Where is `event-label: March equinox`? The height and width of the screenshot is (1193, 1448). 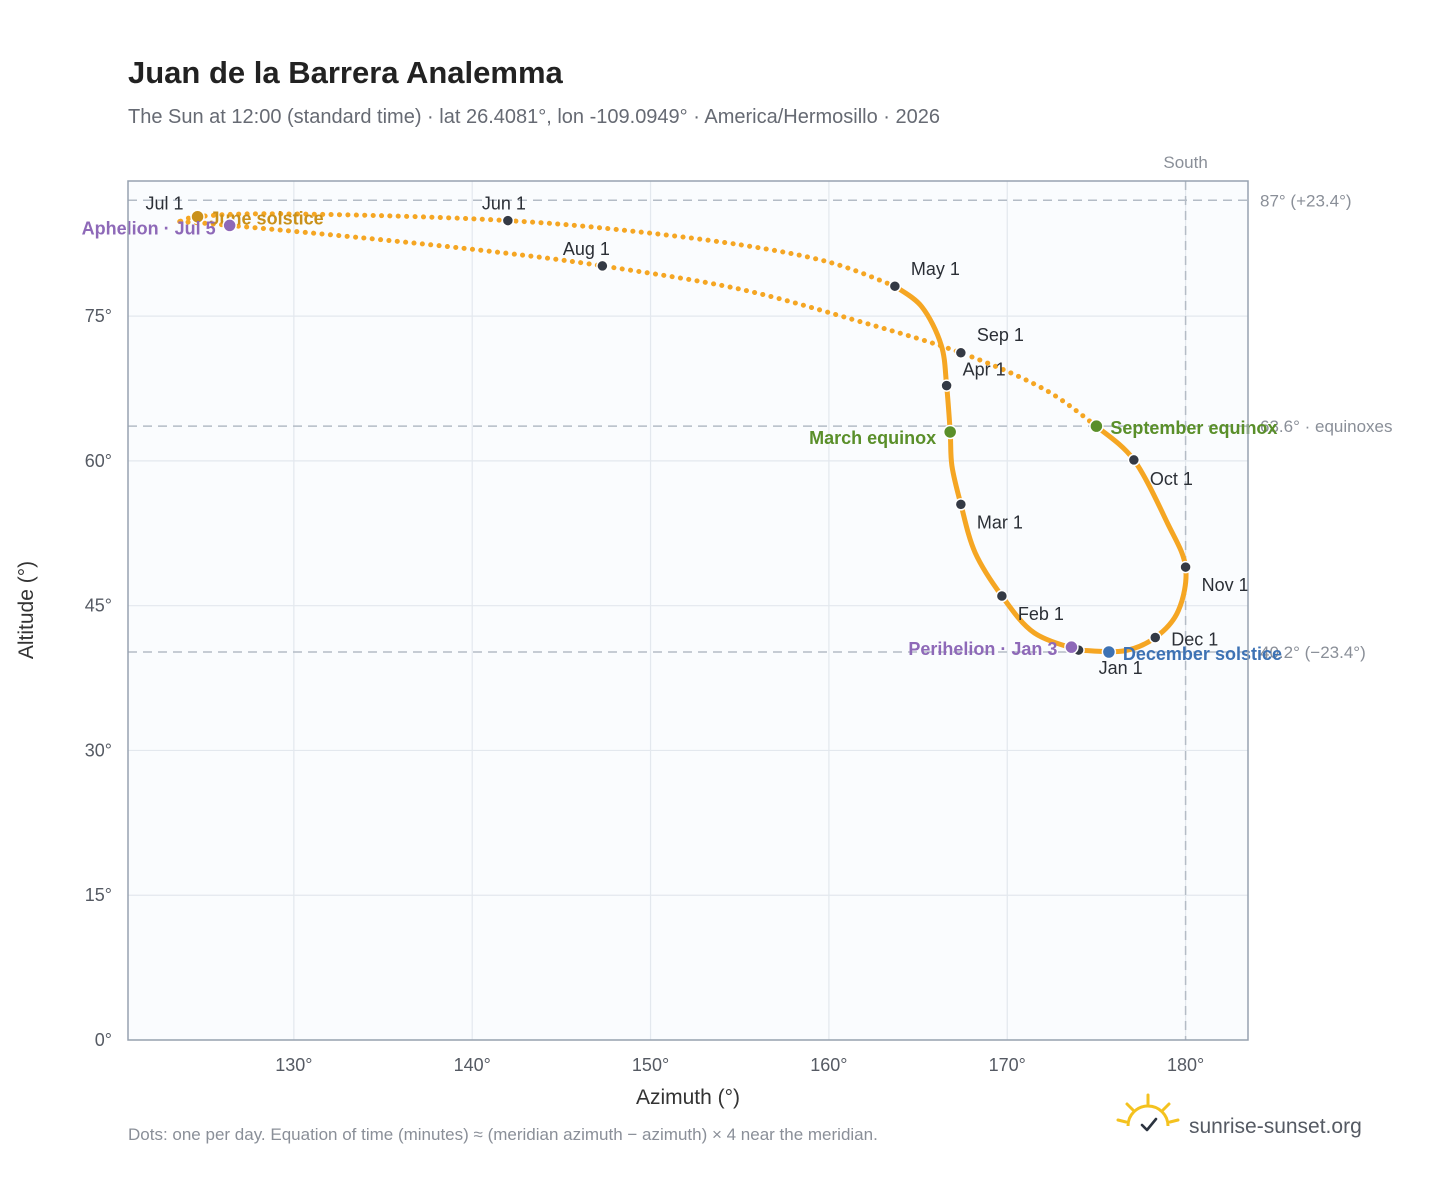 event-label: March equinox is located at coordinates (872, 438).